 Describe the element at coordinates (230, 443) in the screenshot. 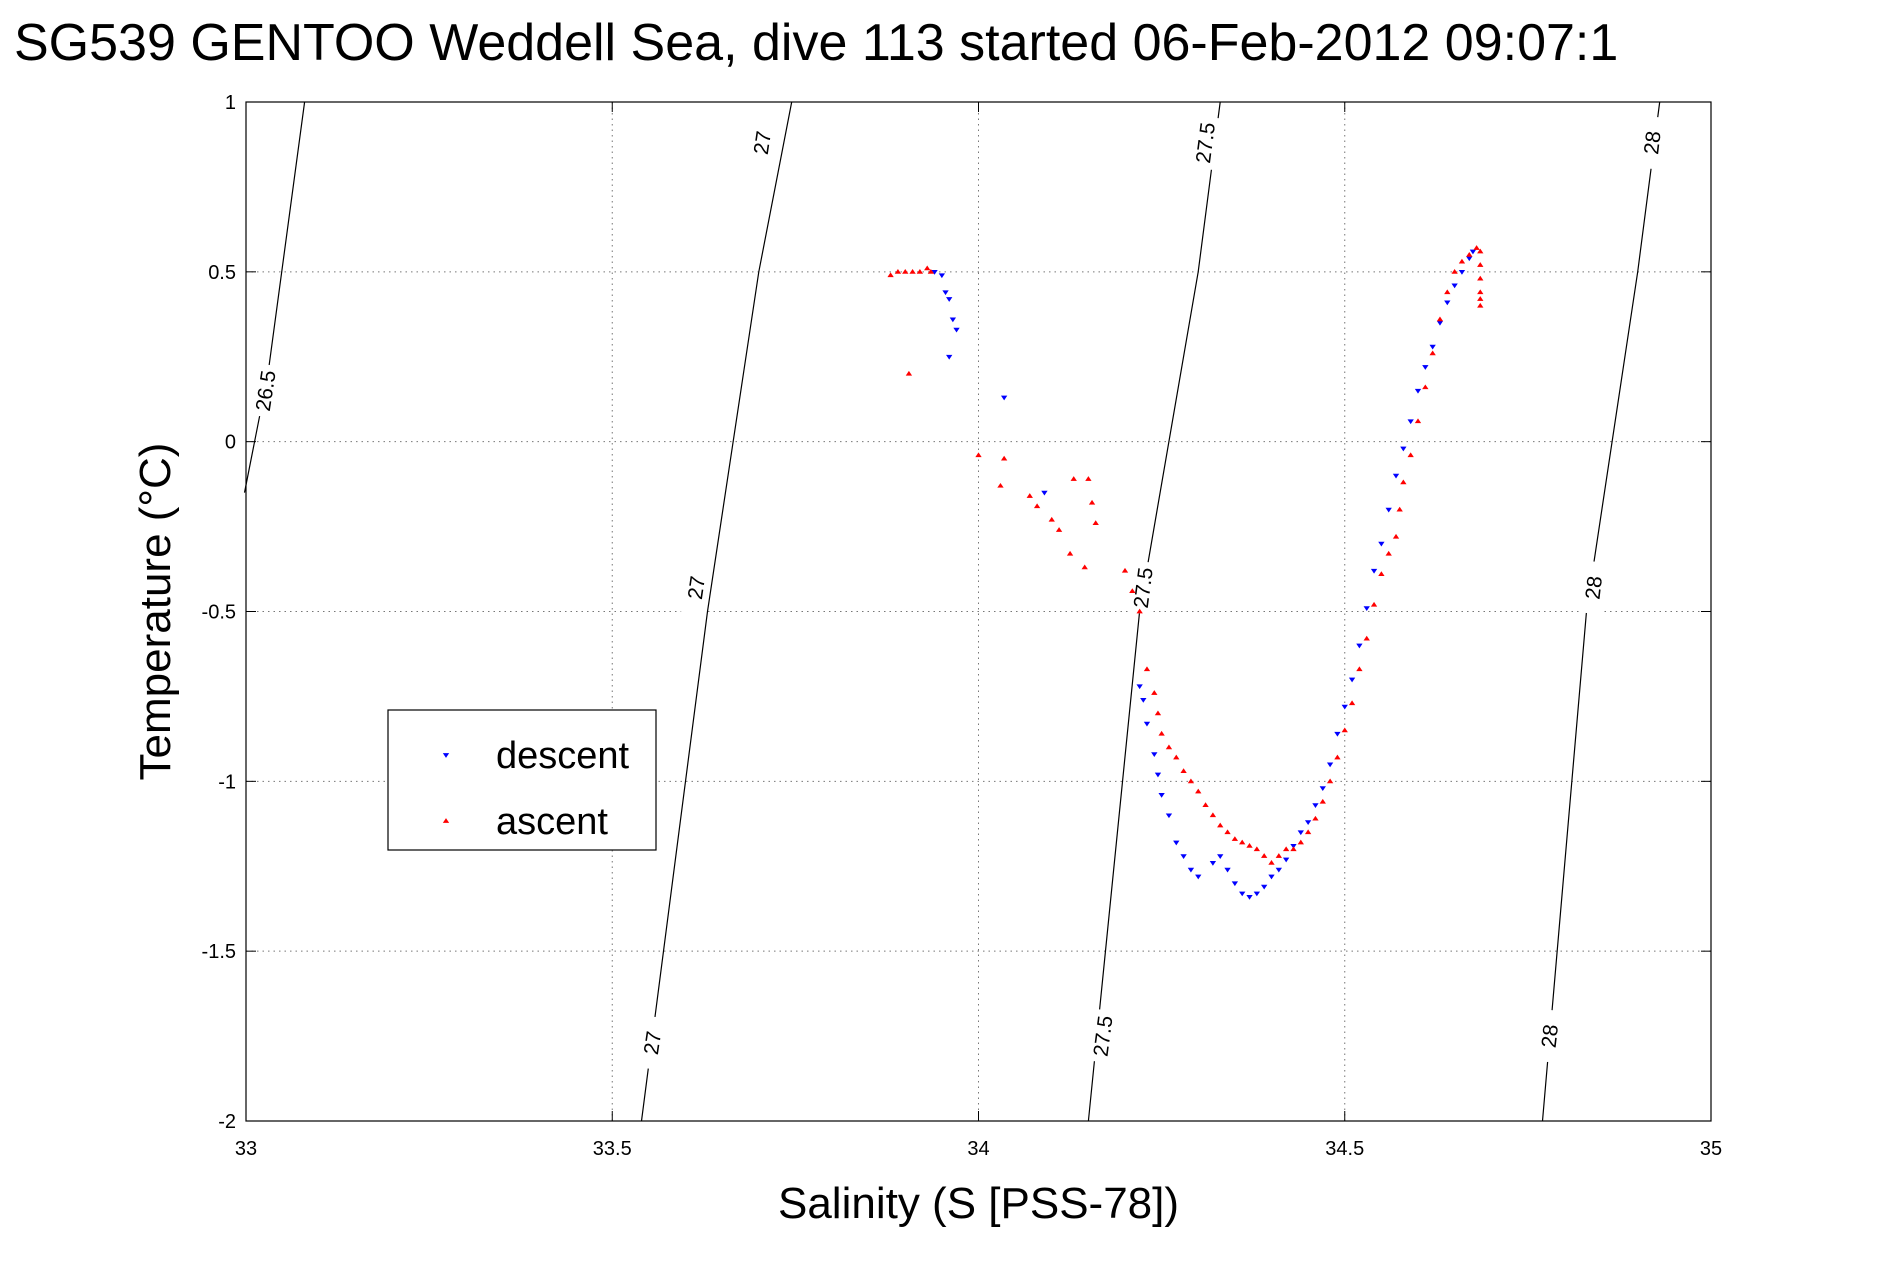

I see `y-tick-label: 0` at that location.